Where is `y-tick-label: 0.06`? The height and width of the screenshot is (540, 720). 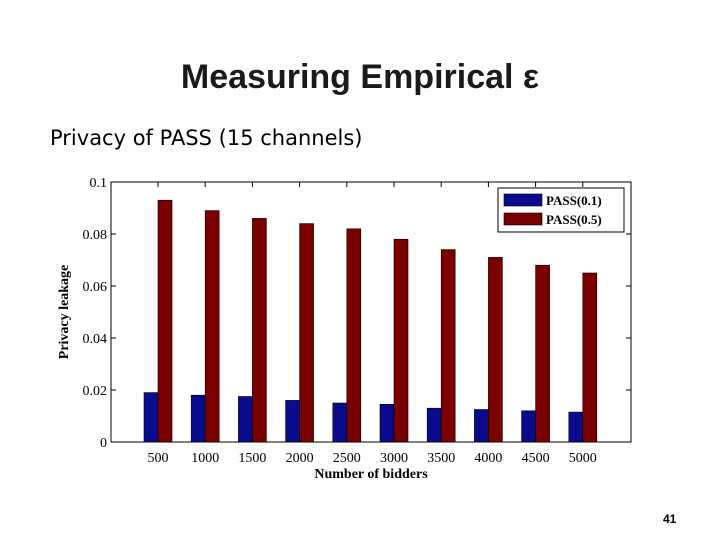 y-tick-label: 0.06 is located at coordinates (95, 287).